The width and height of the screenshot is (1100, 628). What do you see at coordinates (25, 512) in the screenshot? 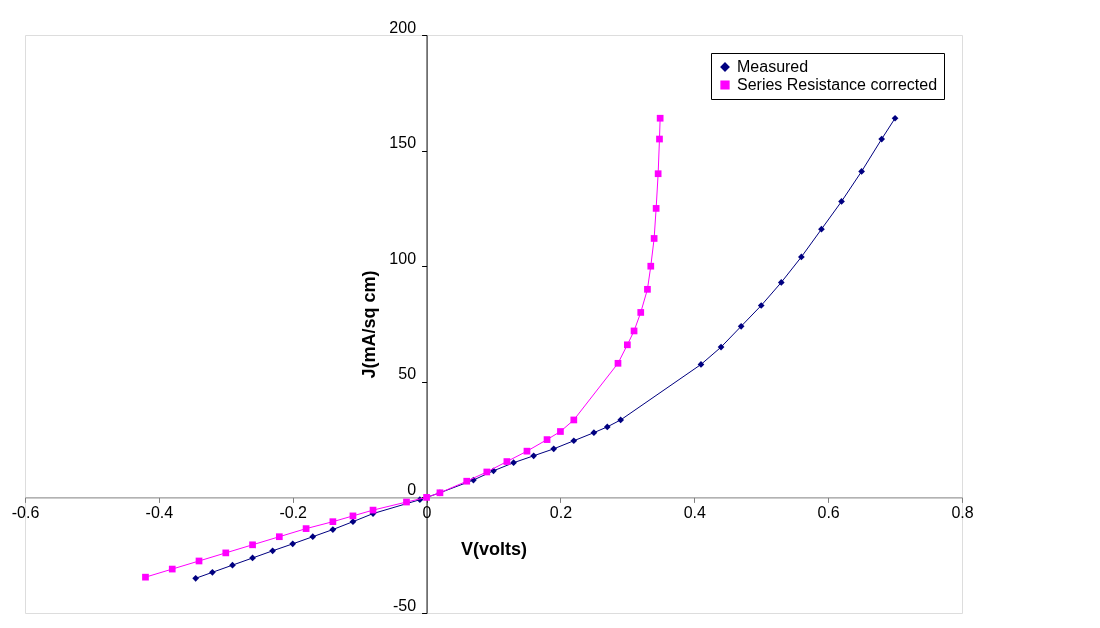
I see `x-tick-label: -0.6` at bounding box center [25, 512].